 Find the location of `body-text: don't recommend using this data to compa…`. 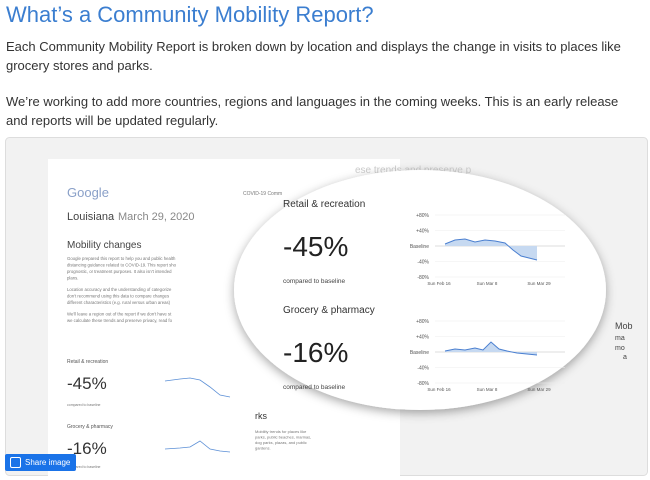

body-text: don't recommend using this data to compa… is located at coordinates (118, 296).